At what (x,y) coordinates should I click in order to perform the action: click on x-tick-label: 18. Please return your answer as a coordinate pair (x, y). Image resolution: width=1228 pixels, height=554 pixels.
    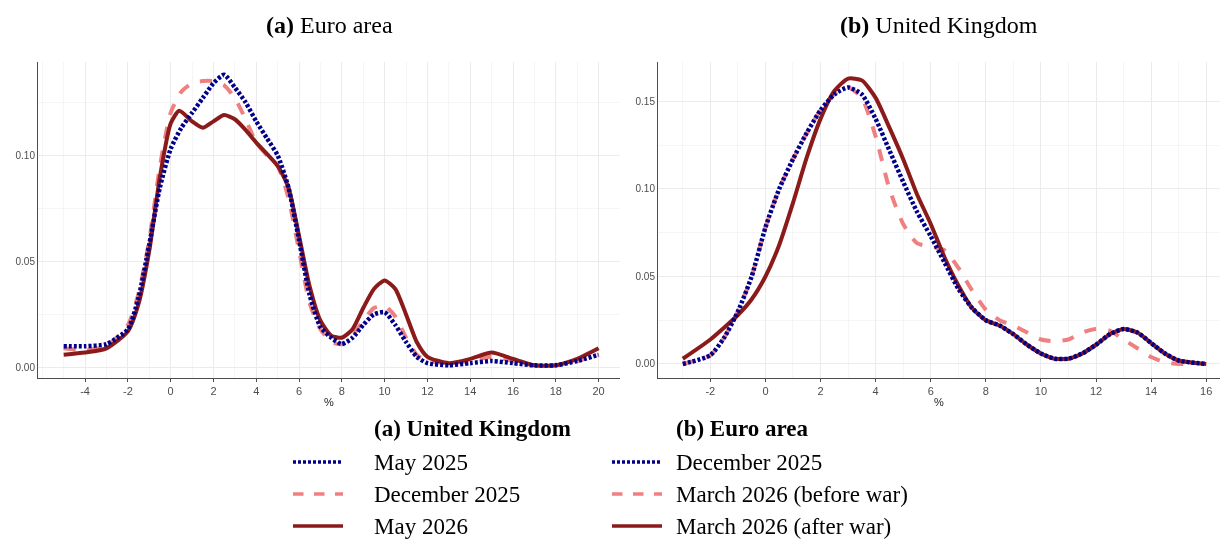
    Looking at the image, I should click on (555, 391).